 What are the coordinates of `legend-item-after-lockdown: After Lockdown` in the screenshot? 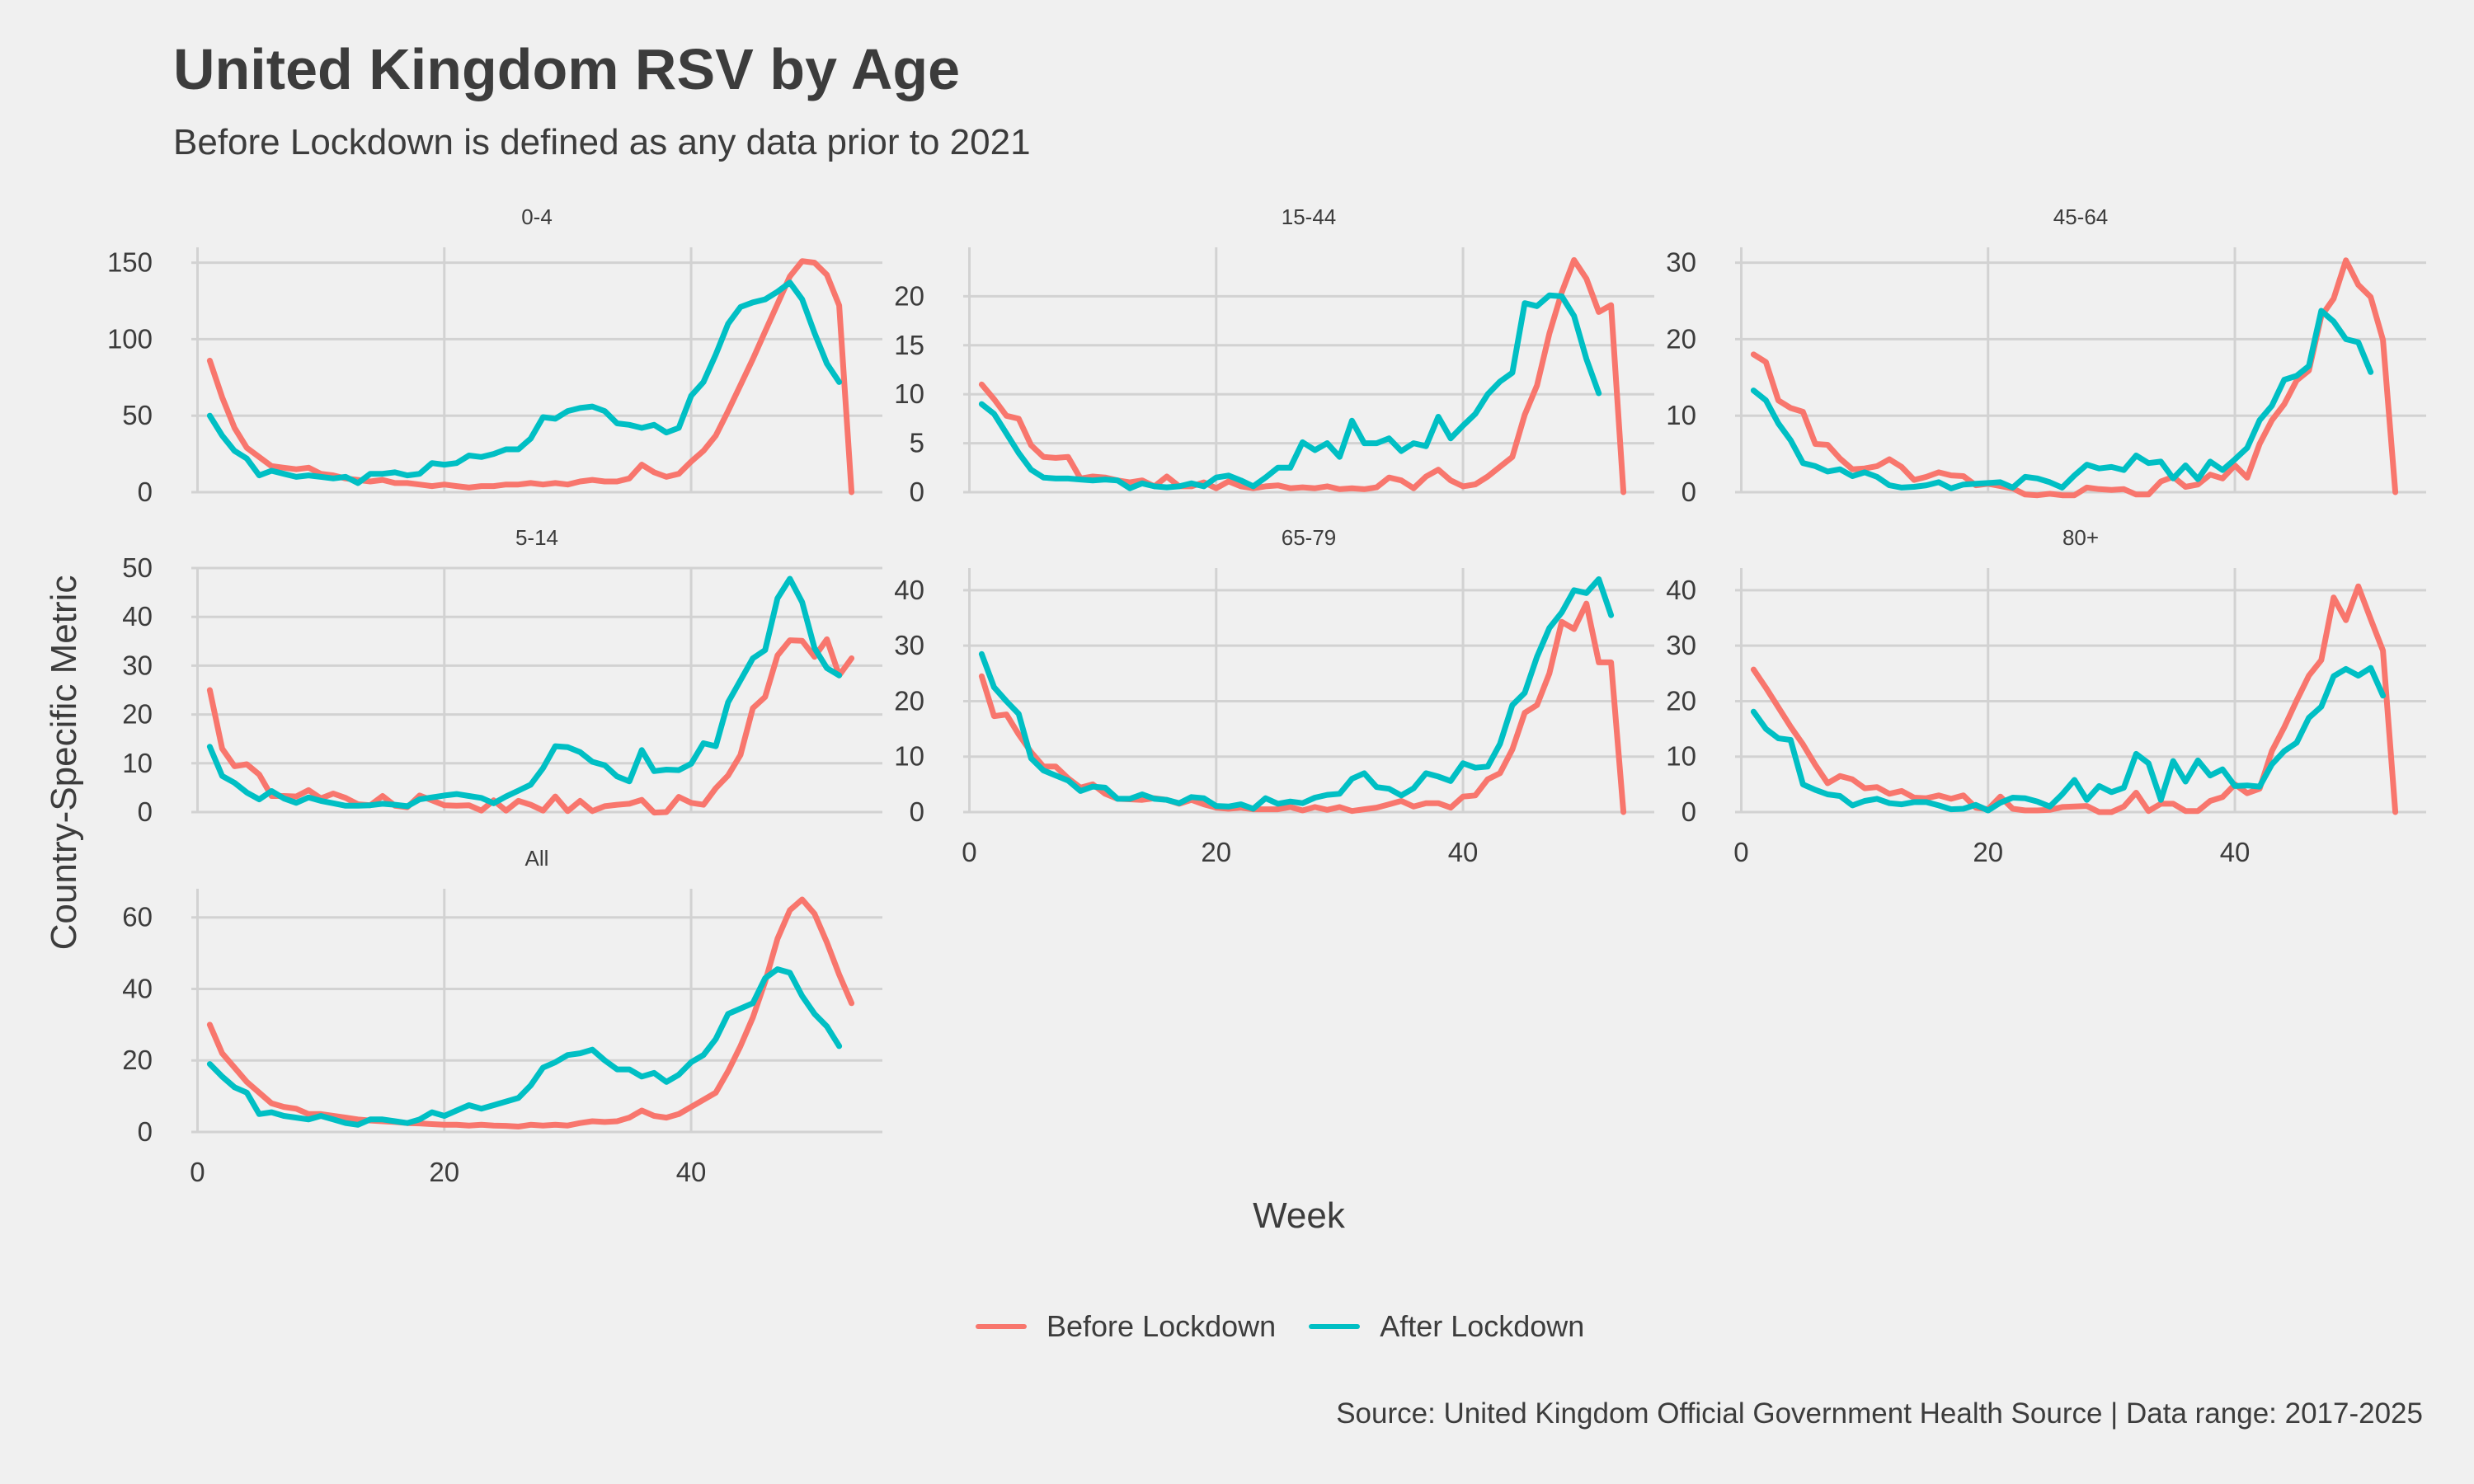 It's located at (1446, 1326).